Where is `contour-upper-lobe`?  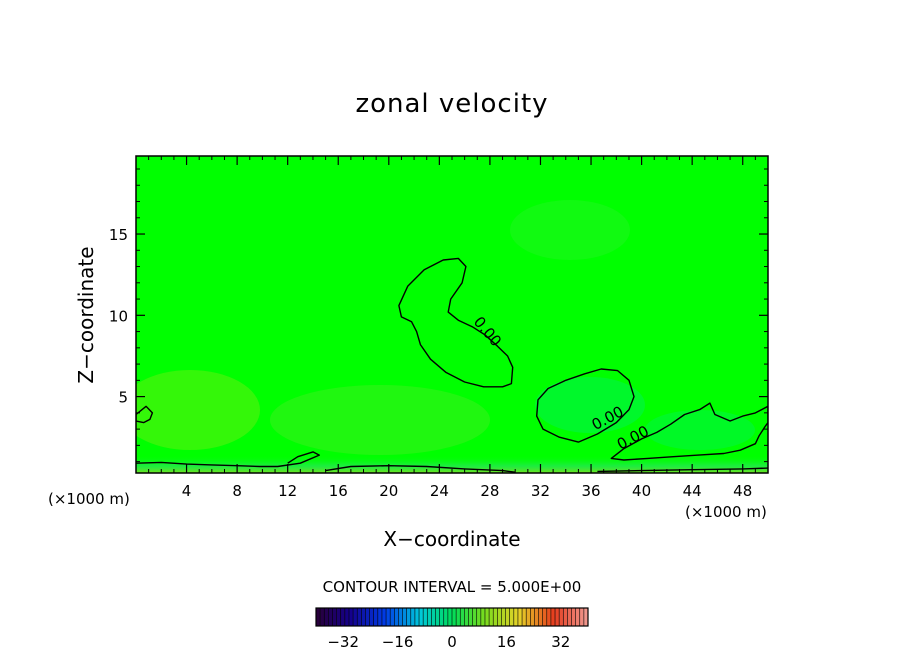
contour-upper-lobe is located at coordinates (456, 322).